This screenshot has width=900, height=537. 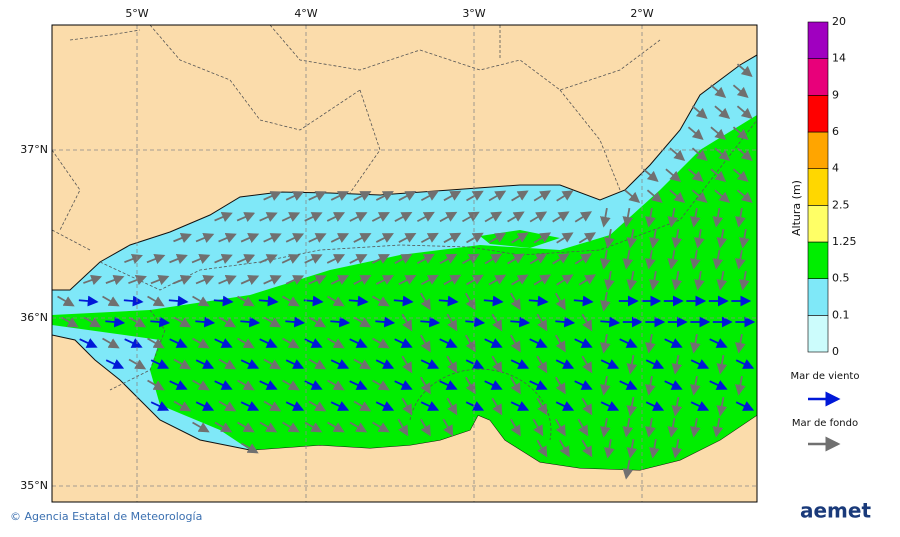 I want to click on lon-label: 4°W, so click(x=305, y=13).